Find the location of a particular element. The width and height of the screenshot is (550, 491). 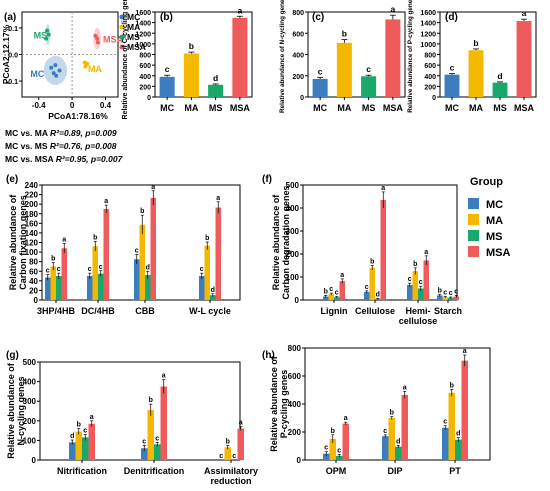

y-tick-label: 60 is located at coordinates (33, 271).